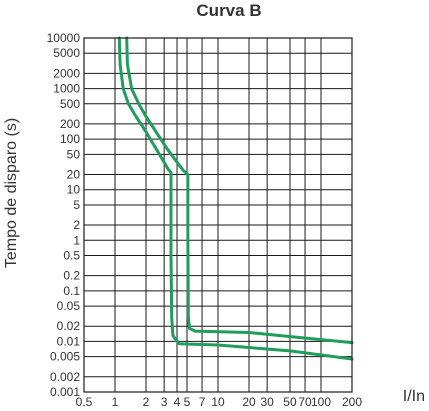 The width and height of the screenshot is (429, 411). I want to click on y-tick-label: 5, so click(76, 205).